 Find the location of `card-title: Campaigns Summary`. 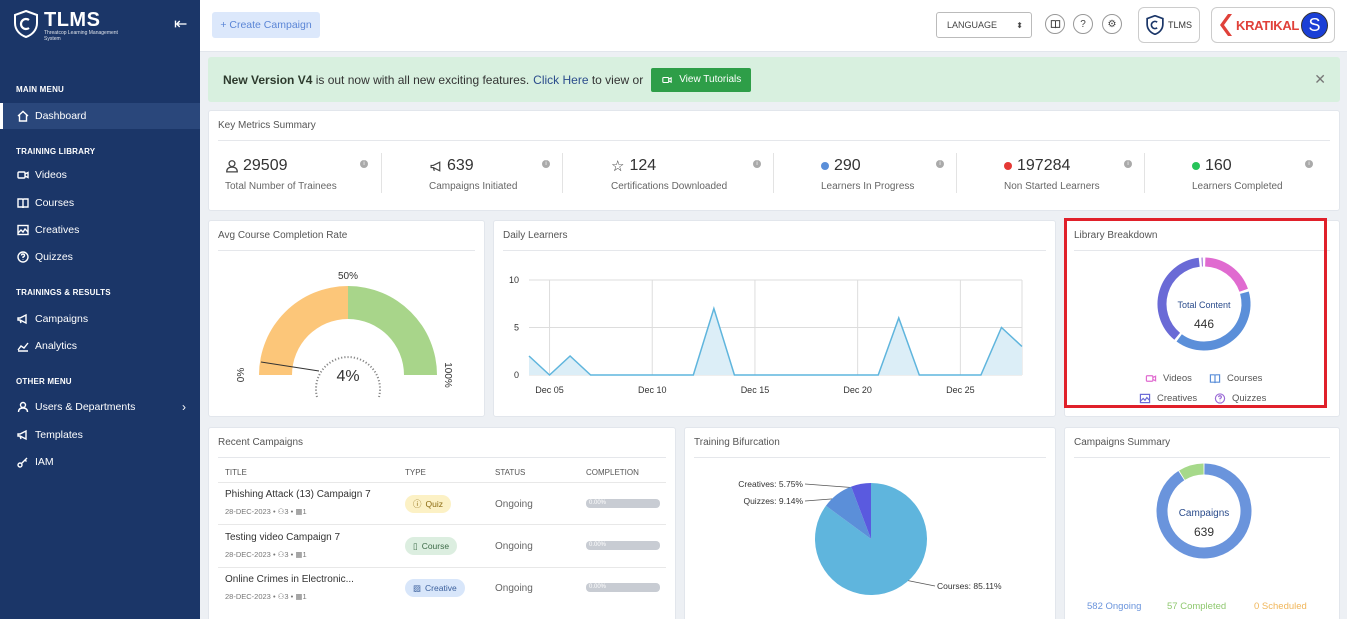

card-title: Campaigns Summary is located at coordinates (1122, 442).